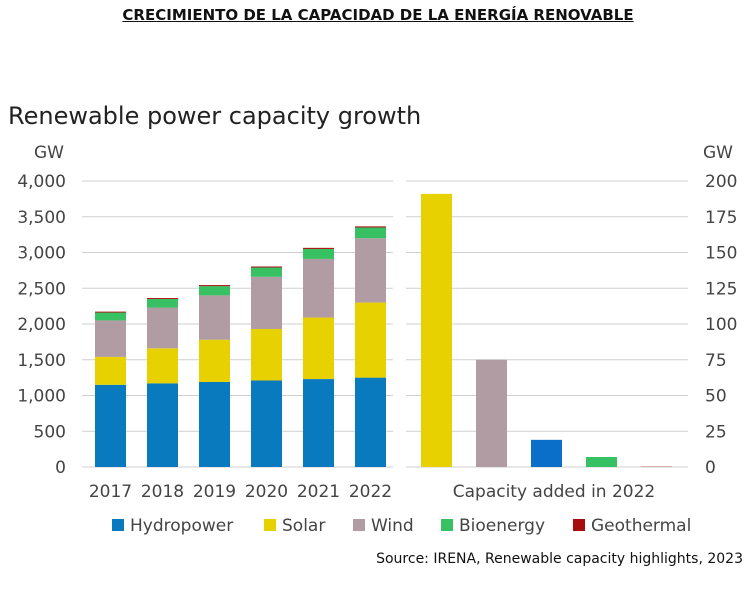  I want to click on right-axis-label: Capacity added in 2022, so click(554, 492).